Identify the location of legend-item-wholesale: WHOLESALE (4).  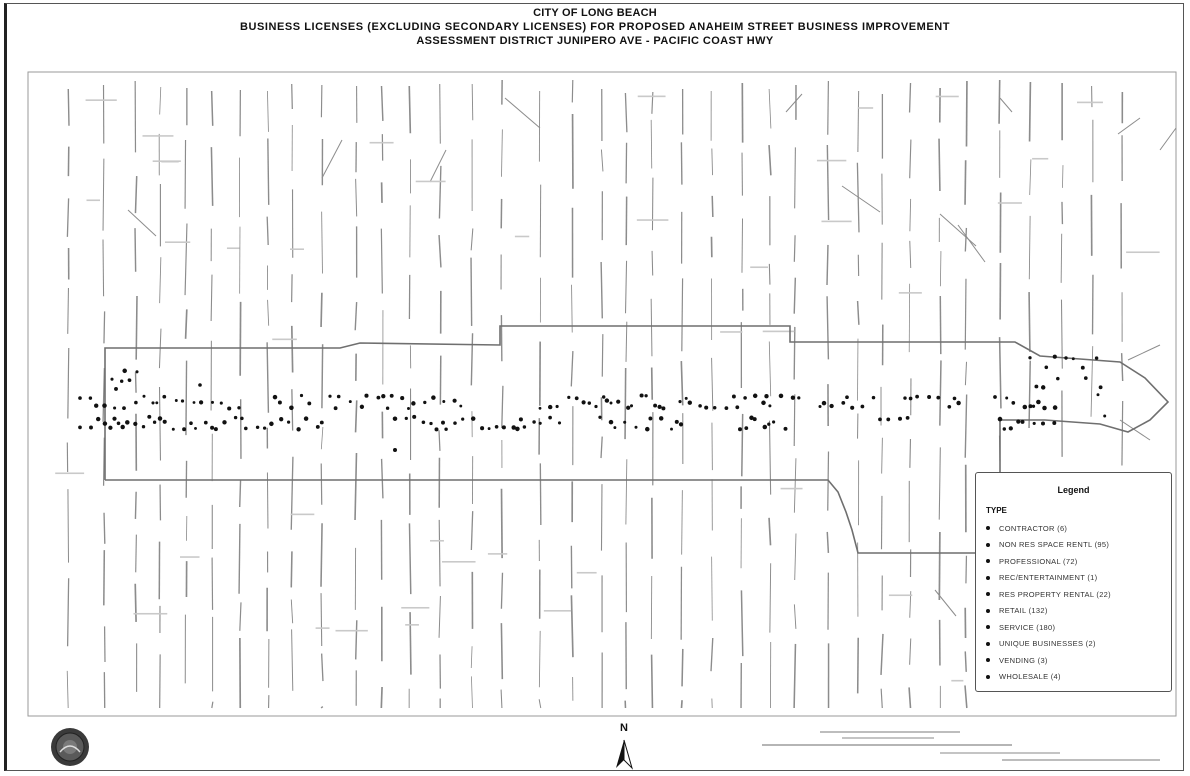
(1048, 677).